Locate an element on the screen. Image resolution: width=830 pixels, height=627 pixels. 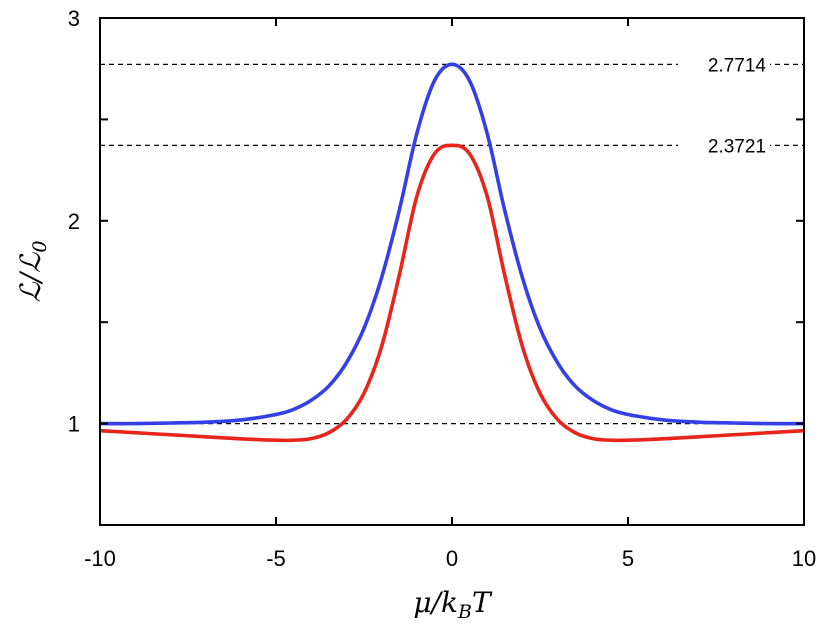
x-axis-label-main: μ/k is located at coordinates (435, 602).